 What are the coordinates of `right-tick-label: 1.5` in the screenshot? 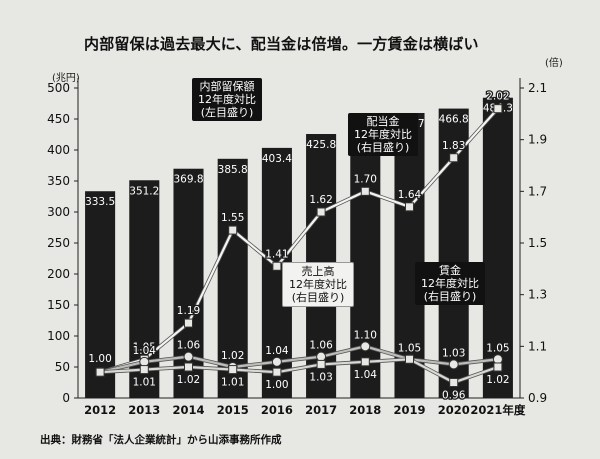 It's located at (537, 243).